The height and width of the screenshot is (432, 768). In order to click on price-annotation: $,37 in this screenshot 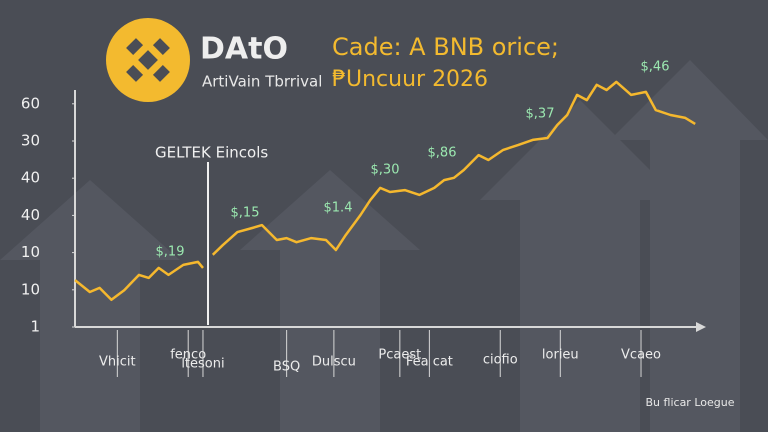, I will do `click(540, 114)`.